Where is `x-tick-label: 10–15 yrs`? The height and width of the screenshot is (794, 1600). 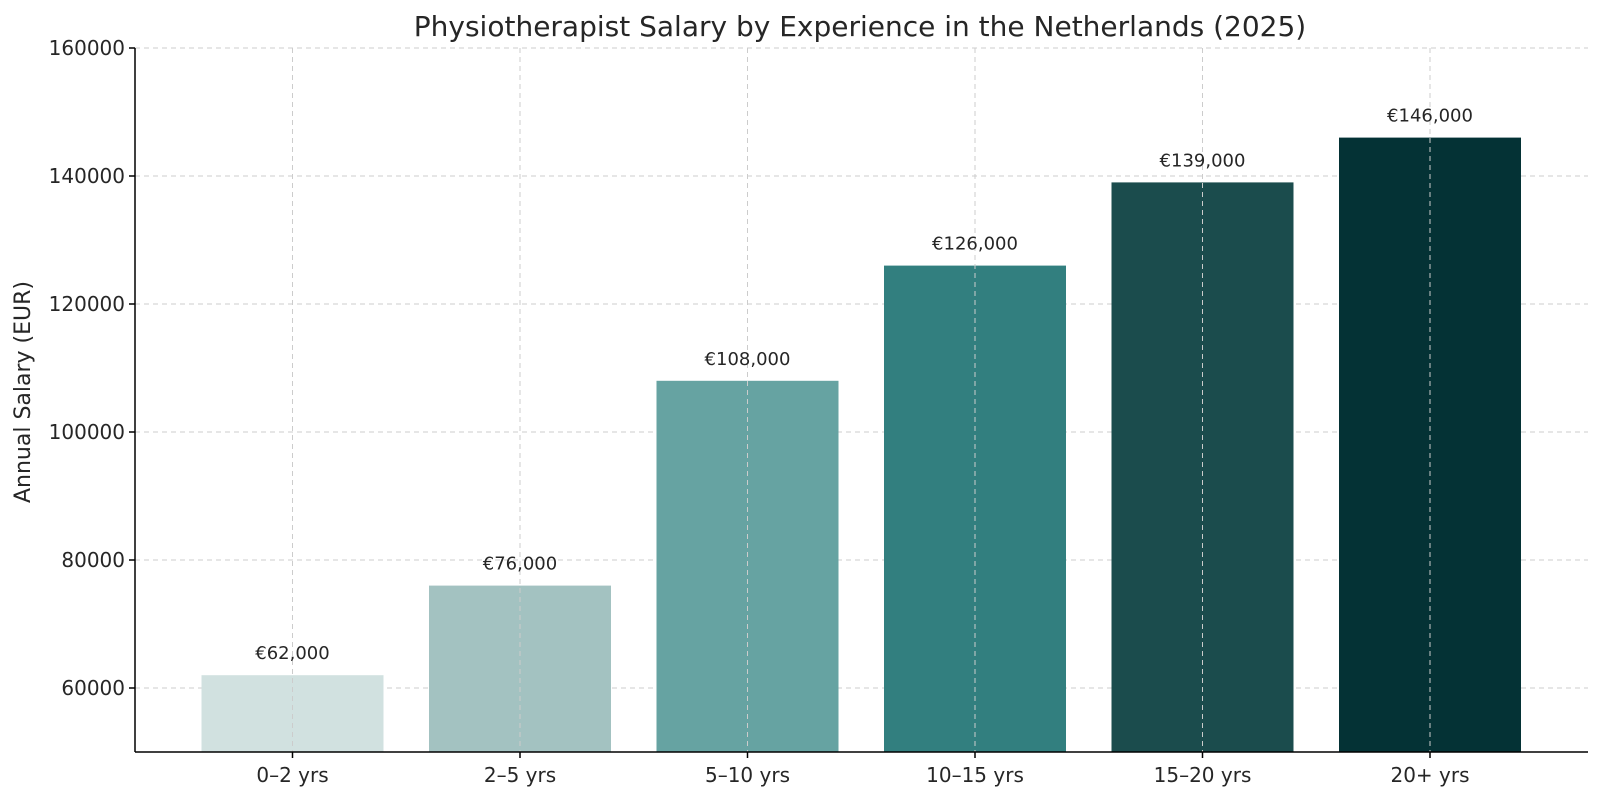 x-tick-label: 10–15 yrs is located at coordinates (975, 775).